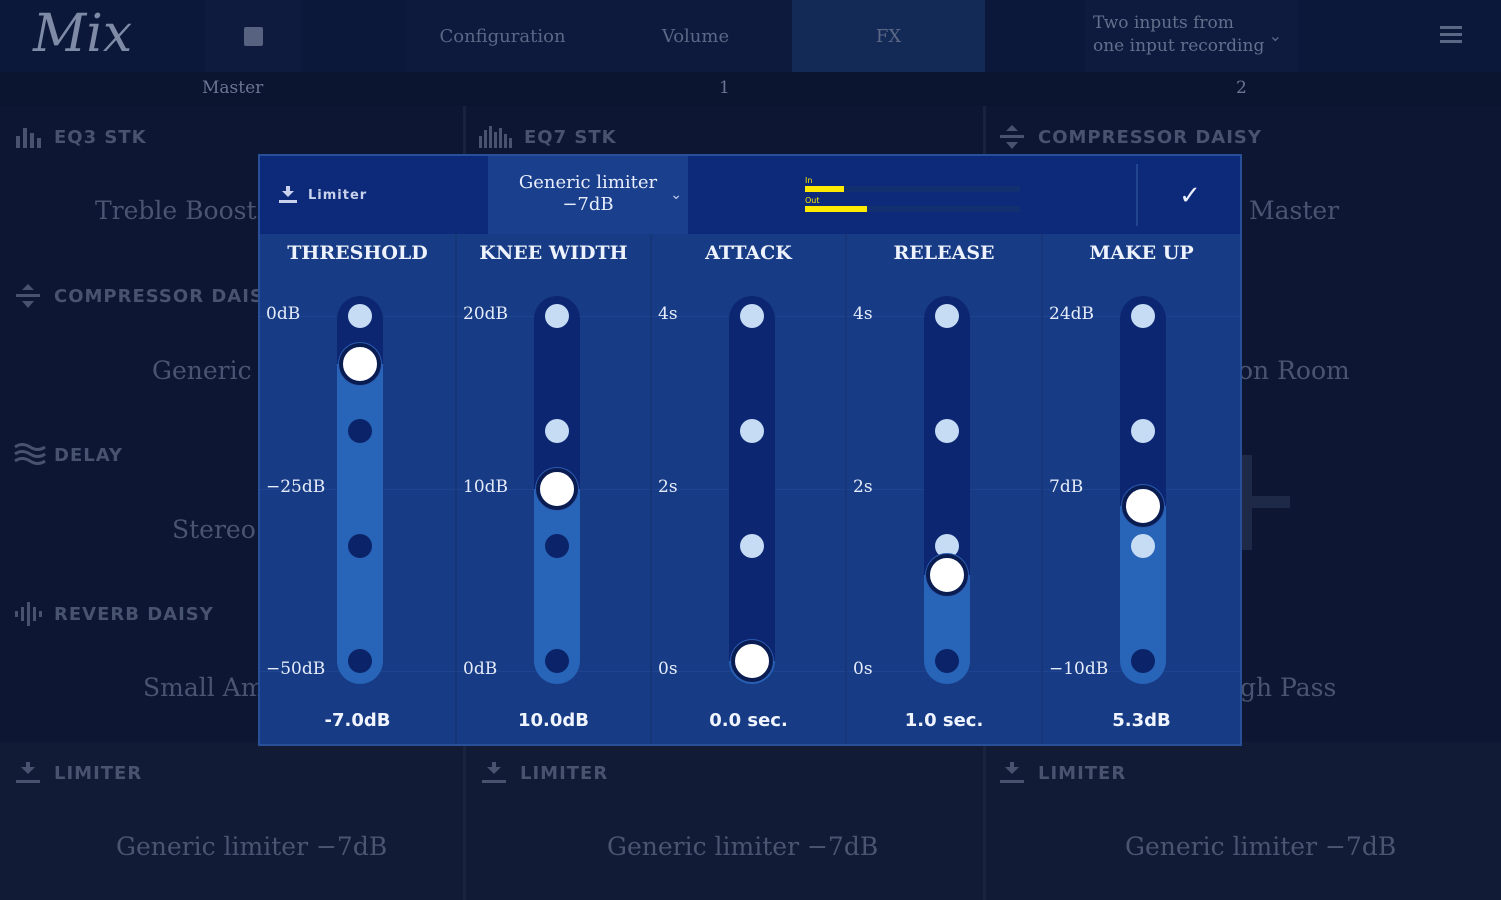  Describe the element at coordinates (1288, 687) in the screenshot. I see `fx-preset-value: gh Pass` at that location.